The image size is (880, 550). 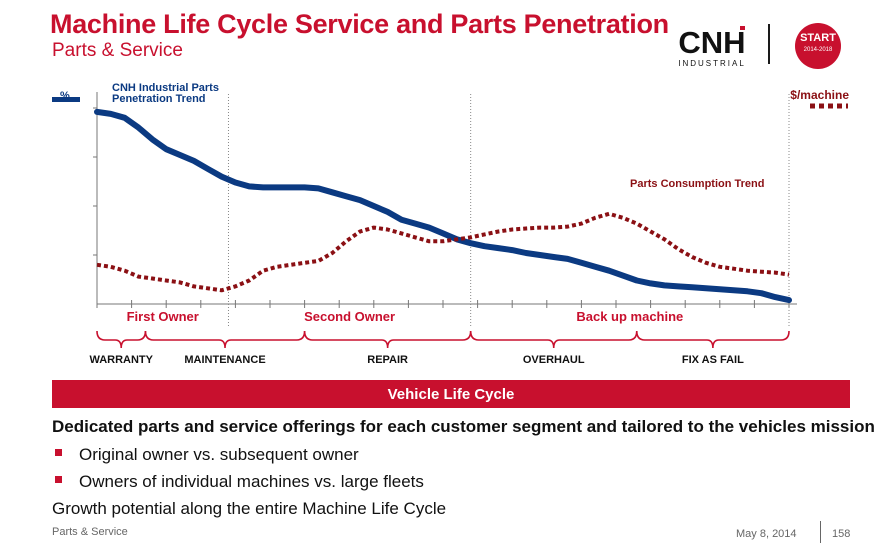 What do you see at coordinates (121, 360) in the screenshot?
I see `service-phase-label: WARRANTY` at bounding box center [121, 360].